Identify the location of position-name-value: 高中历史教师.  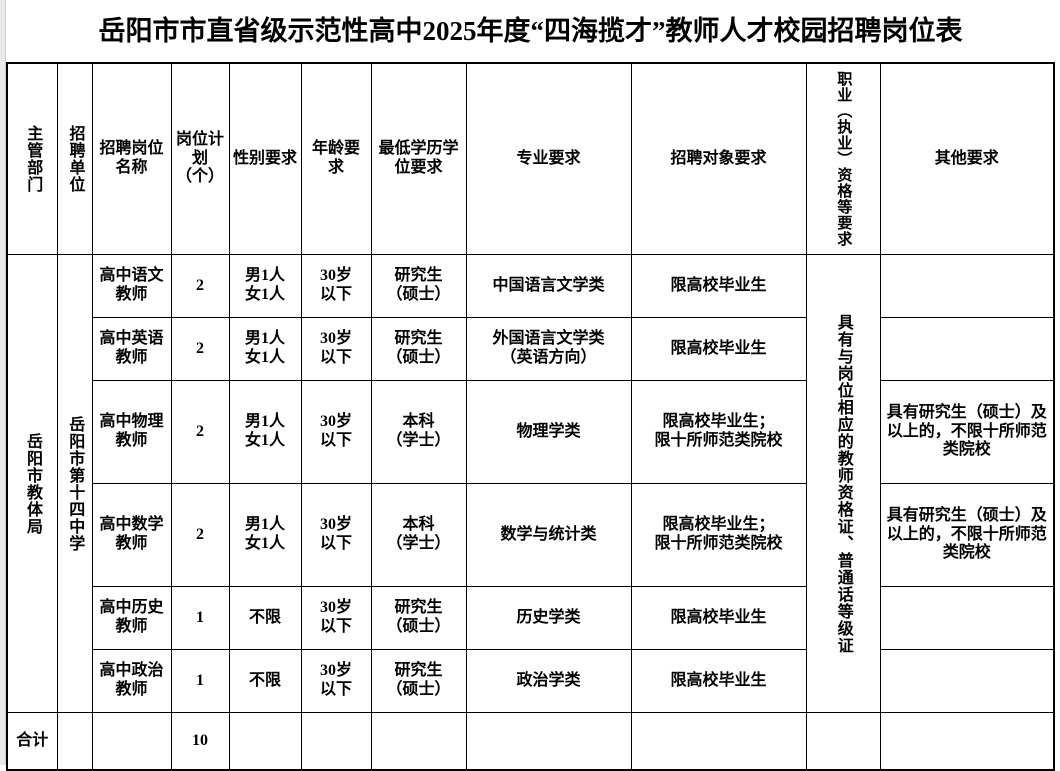
(131, 617).